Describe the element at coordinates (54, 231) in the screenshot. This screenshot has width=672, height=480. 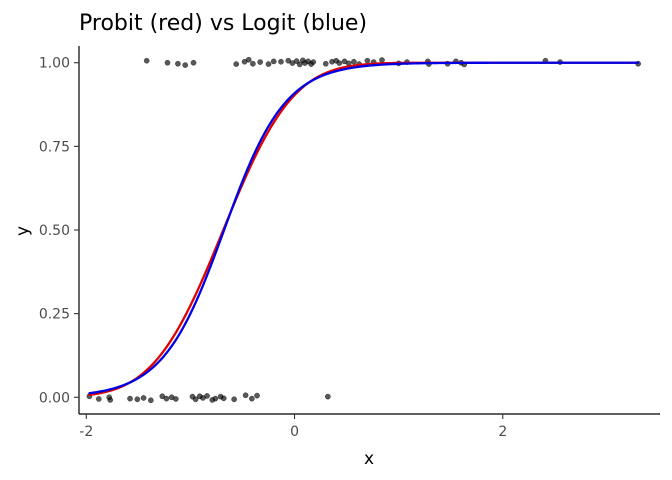
I see `y-tick-label: 0.50` at that location.